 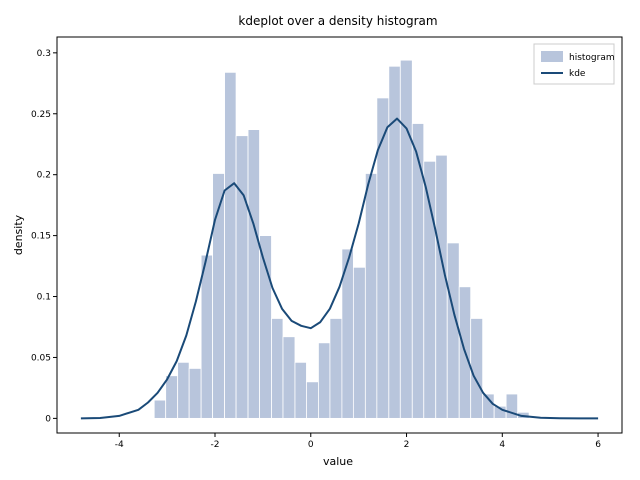 I want to click on legend-histogram-swatch, so click(x=552, y=56).